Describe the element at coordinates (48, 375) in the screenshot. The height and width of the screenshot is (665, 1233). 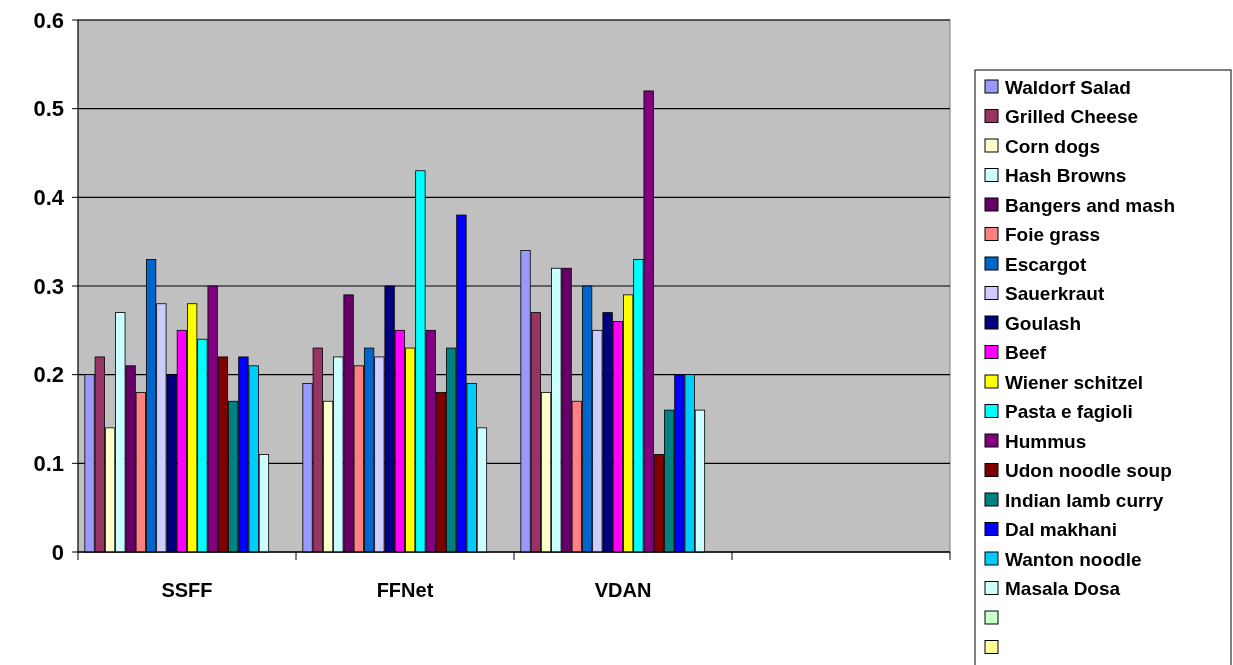
I see `y-tick-label: 0.2` at that location.